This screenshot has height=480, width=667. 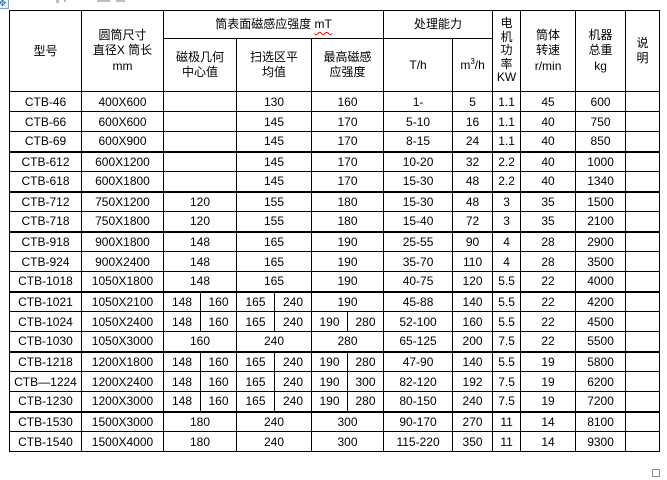 I want to click on cell-model: CTB-924, so click(x=45, y=261).